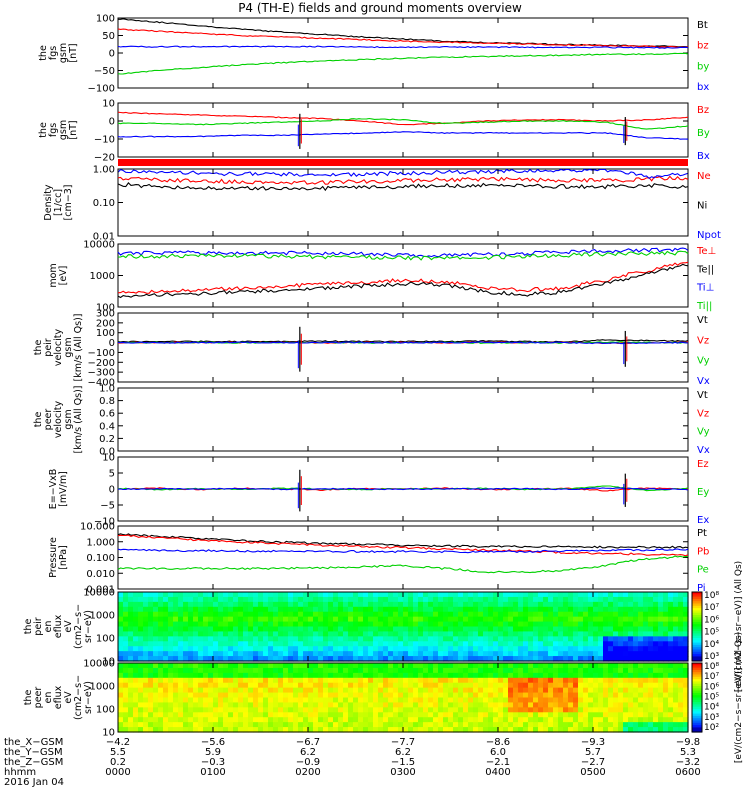 Image resolution: width=750 pixels, height=800 pixels. Describe the element at coordinates (112, 490) in the screenshot. I see `ytick-label: 0` at that location.